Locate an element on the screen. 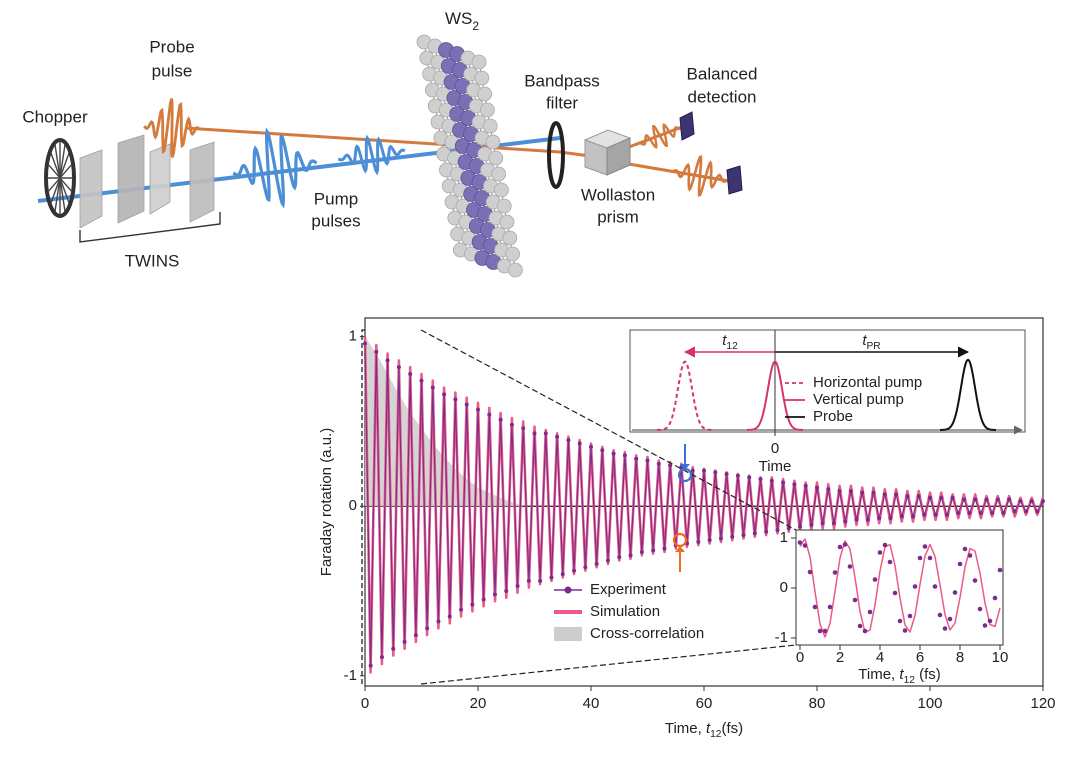 The width and height of the screenshot is (1080, 760). inset-frame is located at coordinates (827, 381).